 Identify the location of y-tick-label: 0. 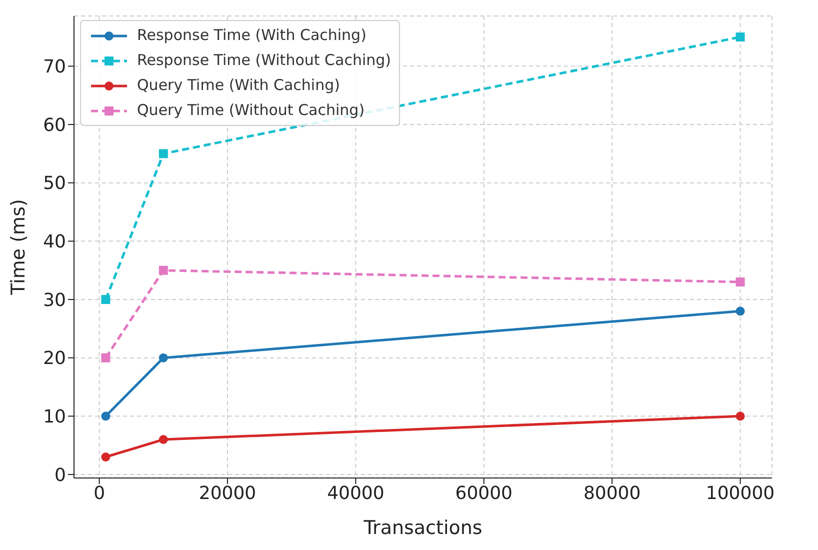
(60, 475).